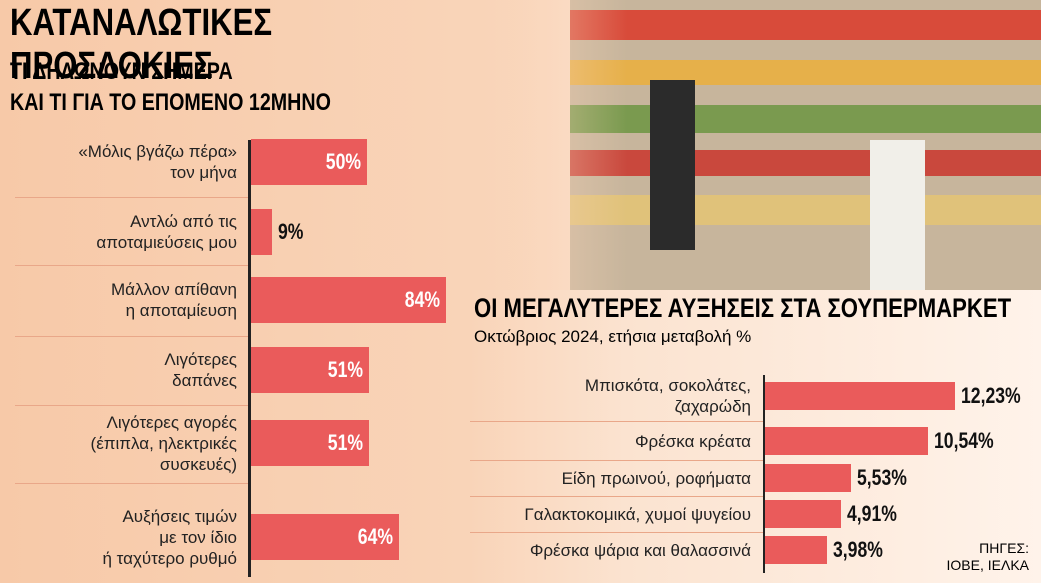 Image resolution: width=1041 pixels, height=583 pixels. What do you see at coordinates (422, 299) in the screenshot?
I see `value-label: 84%` at bounding box center [422, 299].